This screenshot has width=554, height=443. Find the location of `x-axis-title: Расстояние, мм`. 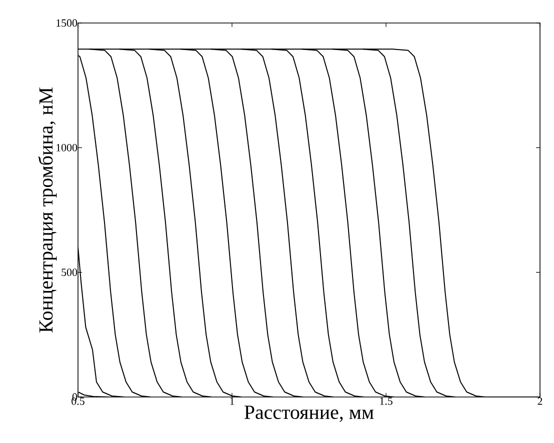

x-axis-title: Расстояние, мм is located at coordinates (309, 414).